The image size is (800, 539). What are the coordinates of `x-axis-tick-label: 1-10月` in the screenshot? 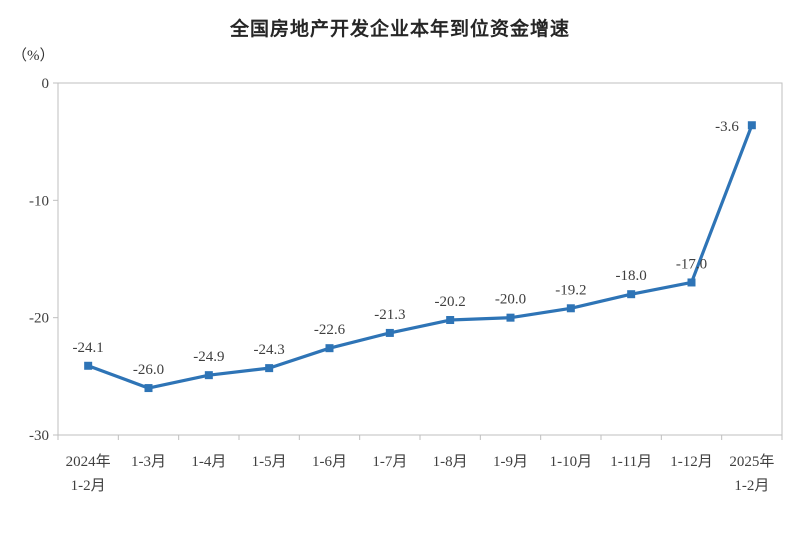 It's located at (571, 462).